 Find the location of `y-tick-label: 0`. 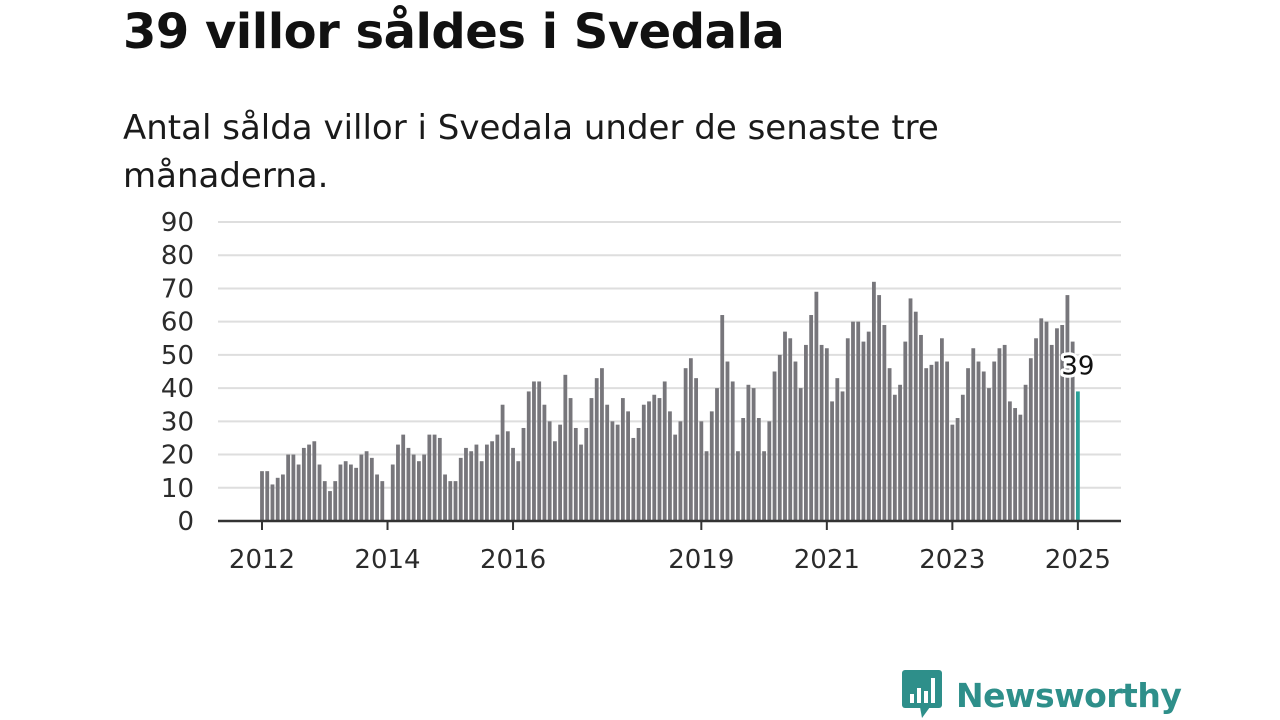

y-tick-label: 0 is located at coordinates (185, 522).